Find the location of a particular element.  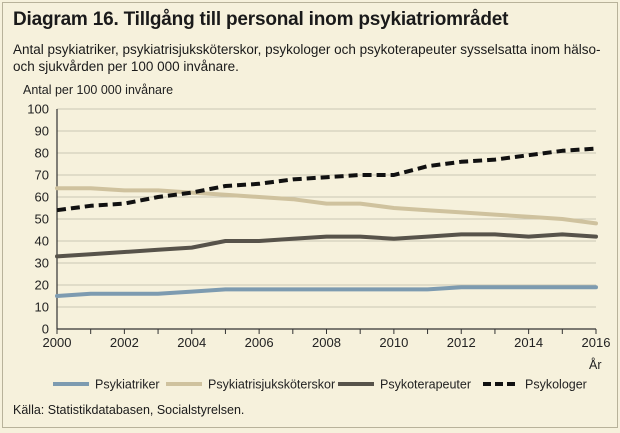

x-tick-labels: 2000 2002 2004 2006 2008 2010 2012 2014 2016 is located at coordinates (327, 342).